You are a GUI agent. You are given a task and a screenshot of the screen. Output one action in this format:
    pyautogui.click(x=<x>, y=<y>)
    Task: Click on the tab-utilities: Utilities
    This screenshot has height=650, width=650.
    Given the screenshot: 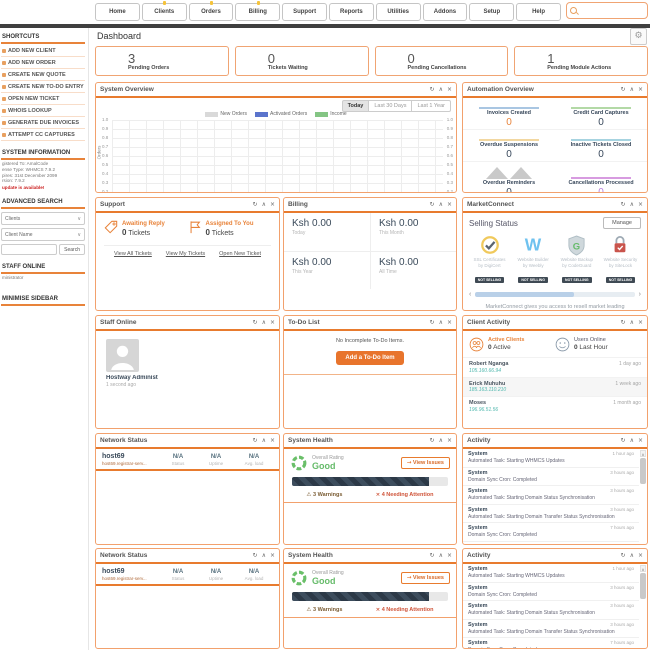 What is the action you would take?
    pyautogui.click(x=398, y=12)
    